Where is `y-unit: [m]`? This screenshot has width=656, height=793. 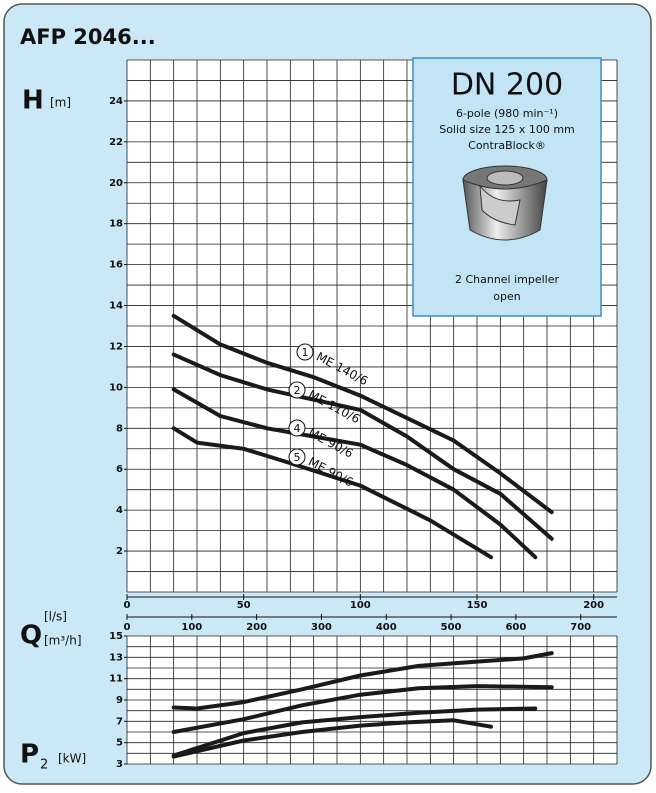
y-unit: [m] is located at coordinates (60, 103).